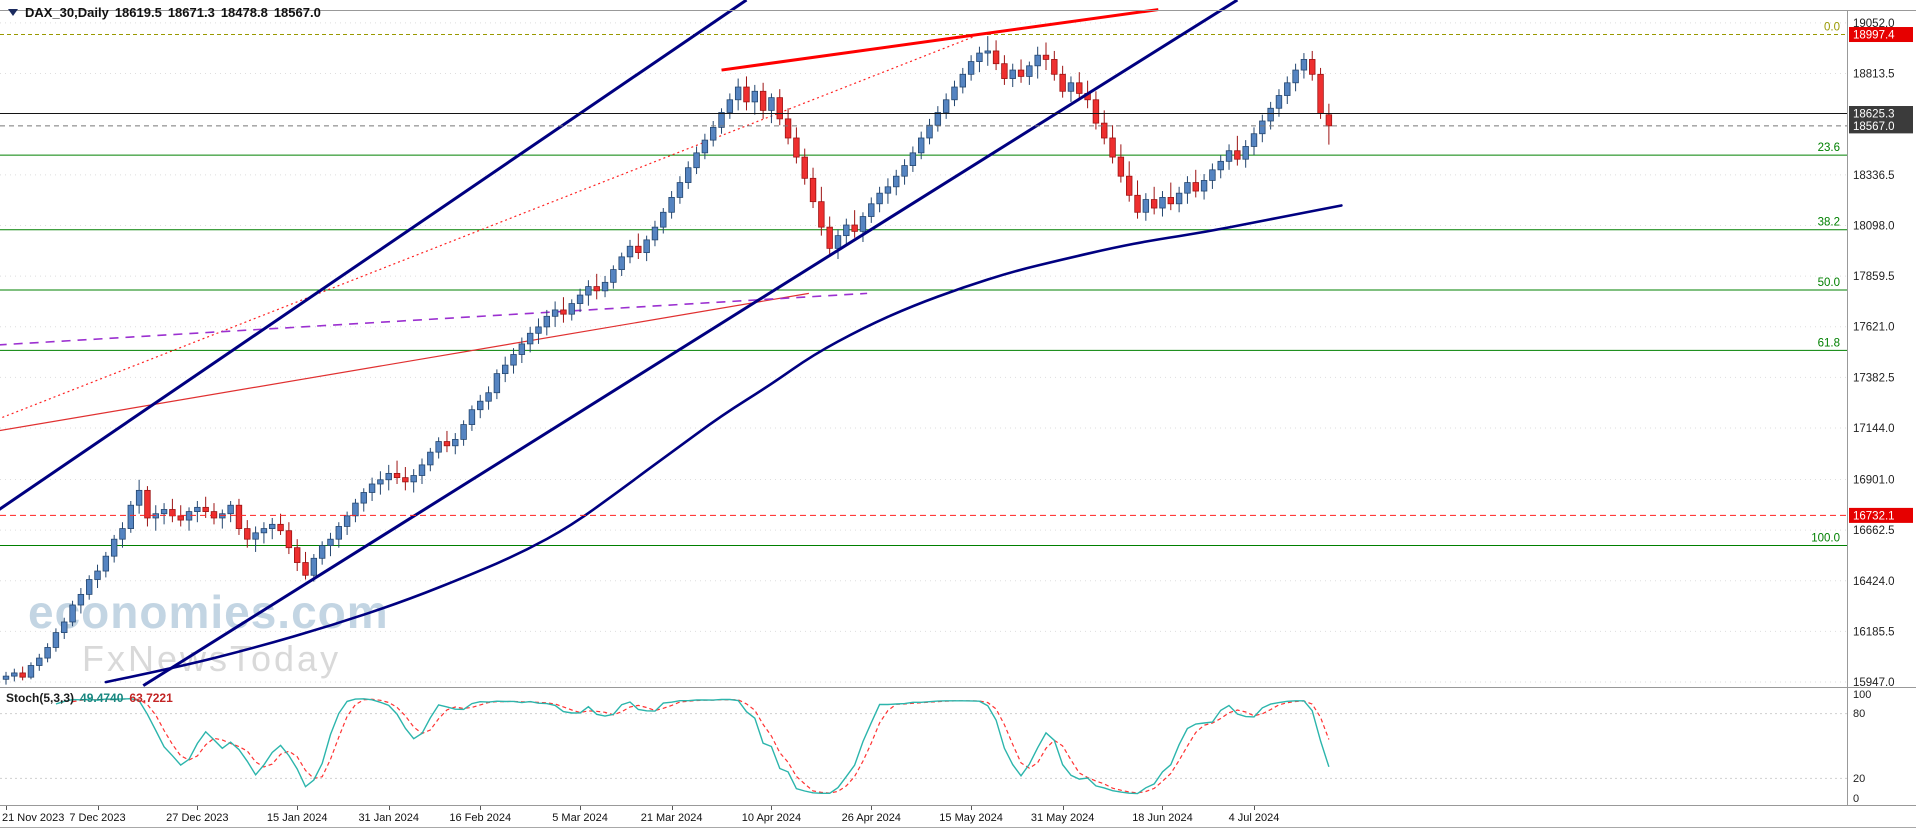 This screenshot has height=840, width=1916. I want to click on trendline-minor-red-line, so click(404, 362).